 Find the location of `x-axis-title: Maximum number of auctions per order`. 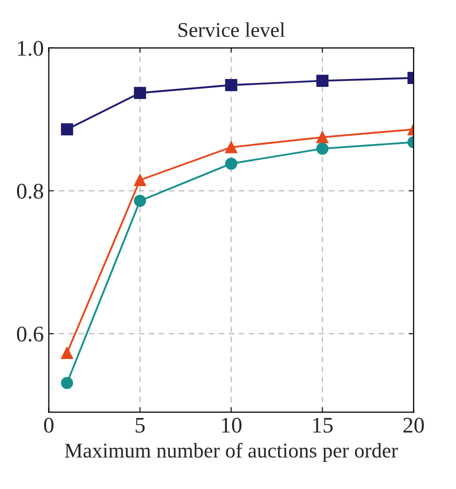

x-axis-title: Maximum number of auctions per order is located at coordinates (231, 452).